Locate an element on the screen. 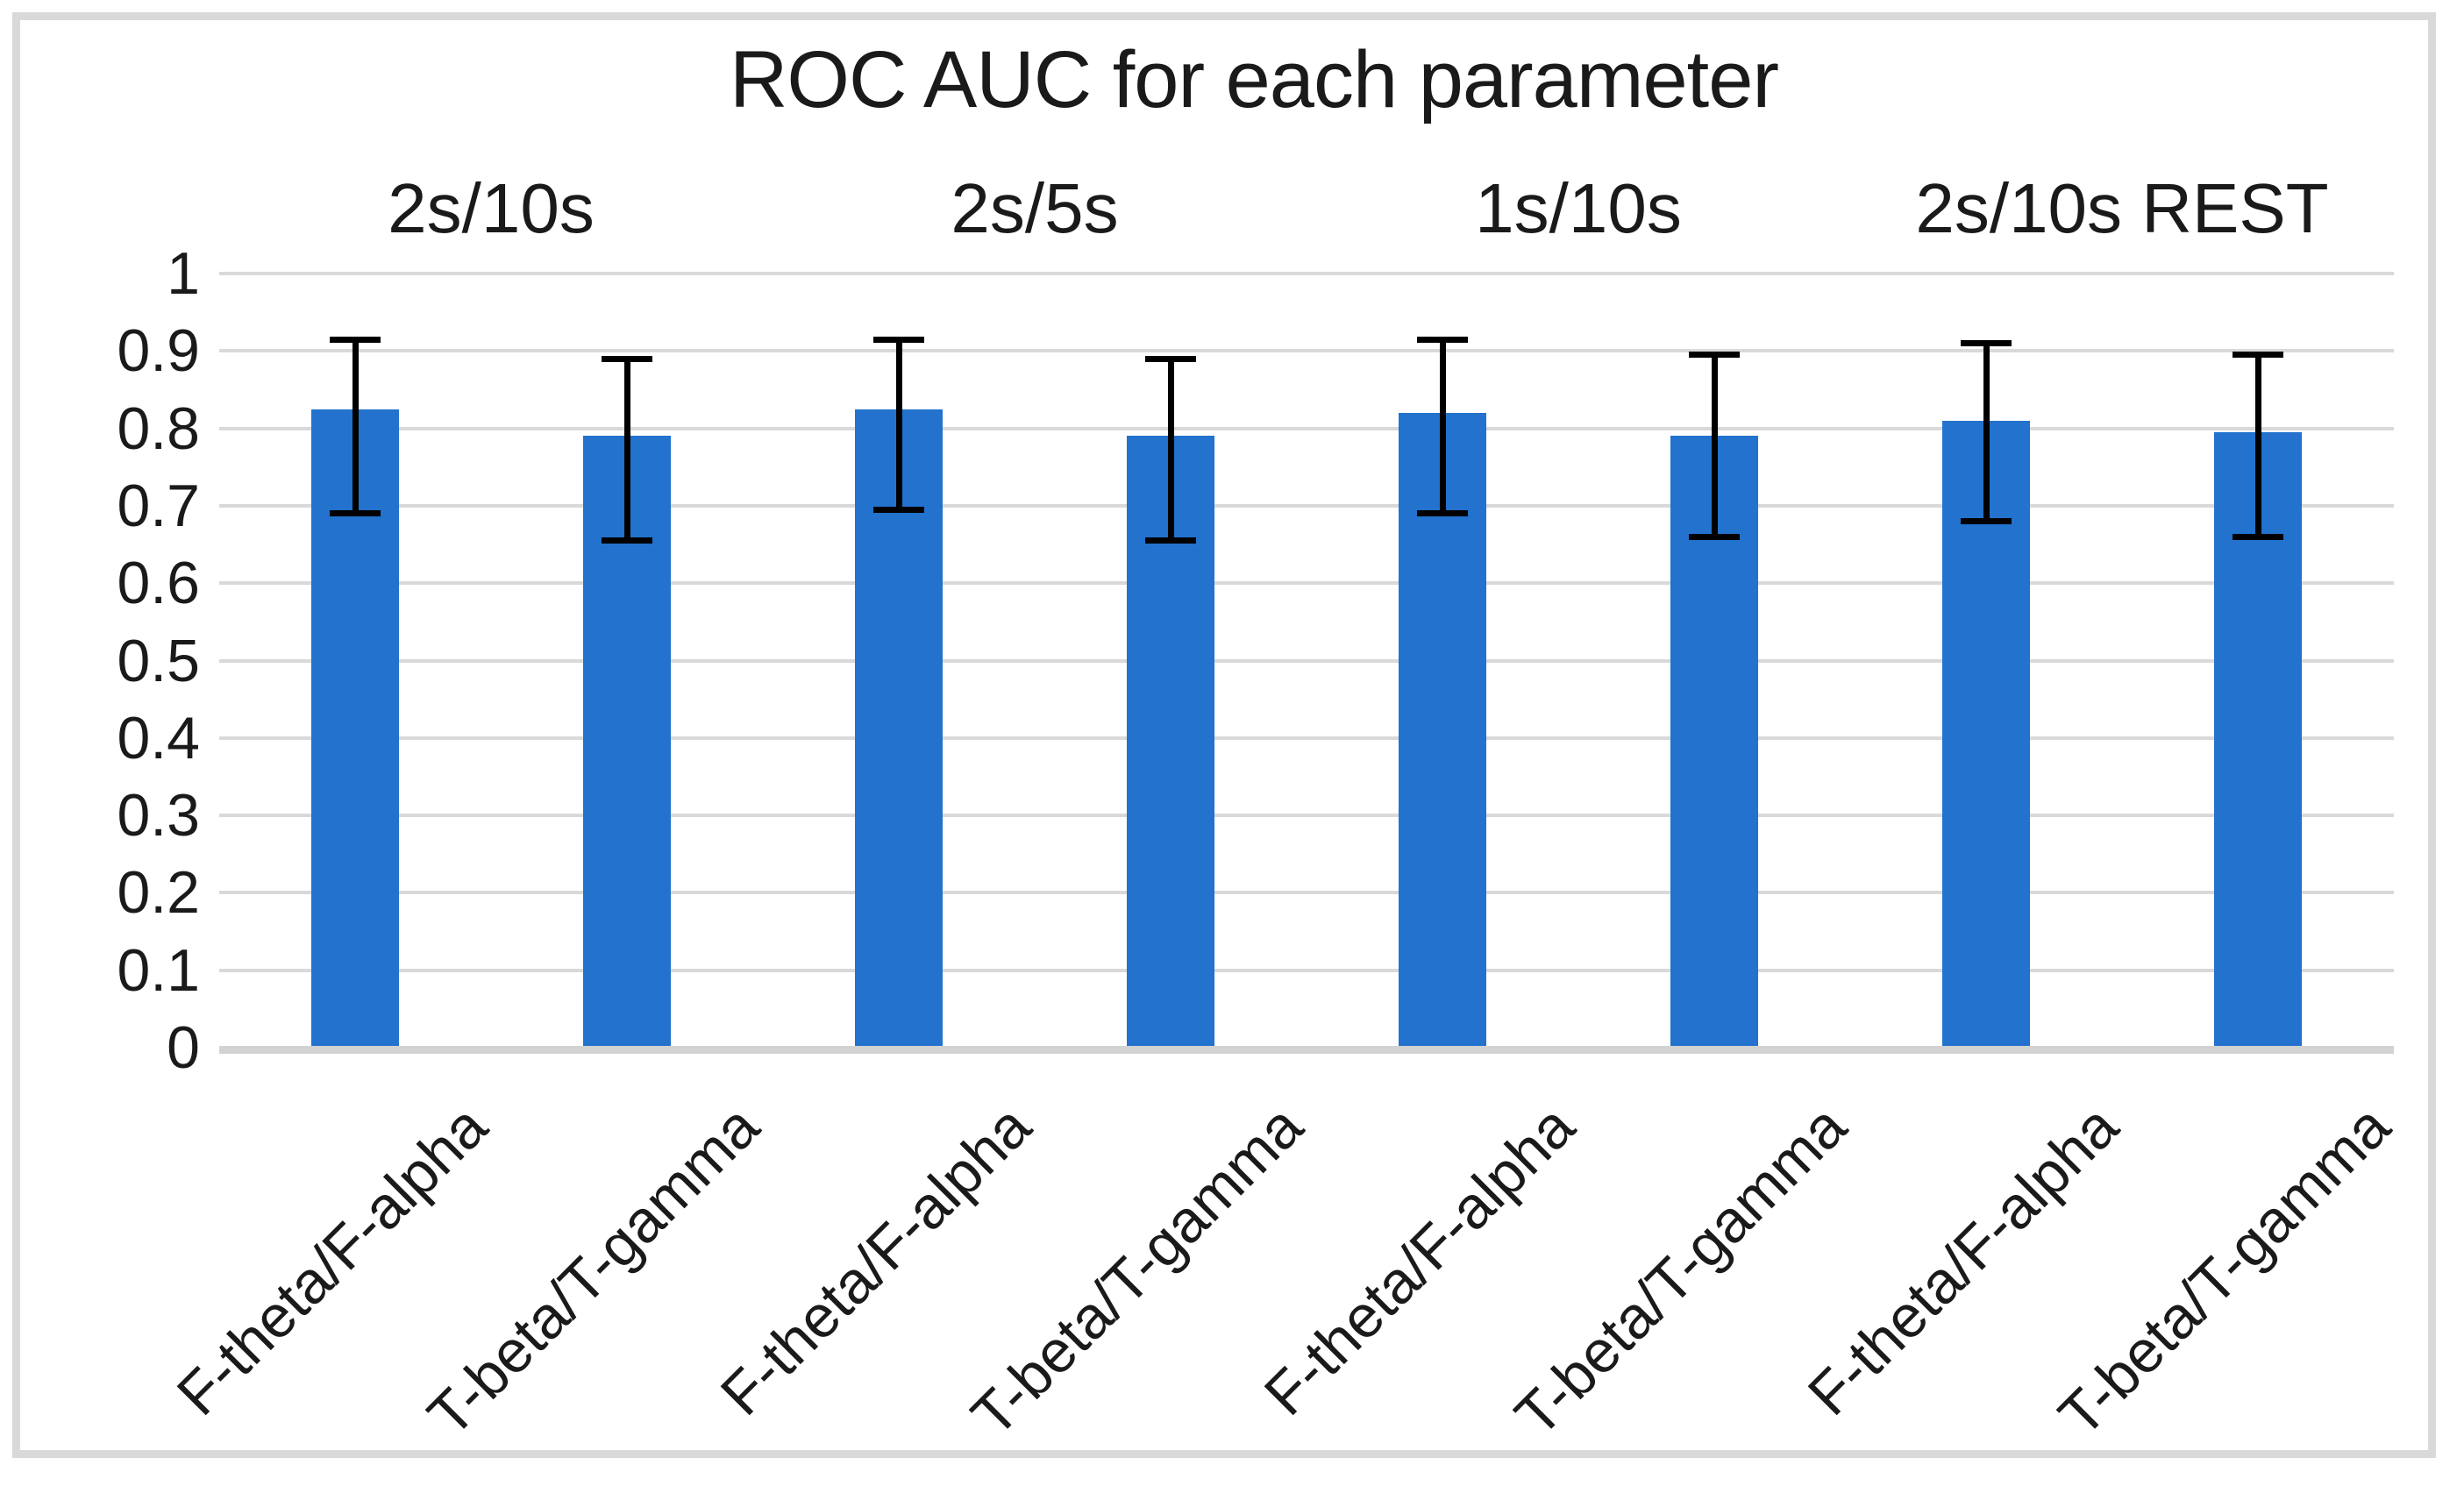 The height and width of the screenshot is (1486, 2464). y-tick-label: 0.8 is located at coordinates (158, 428).